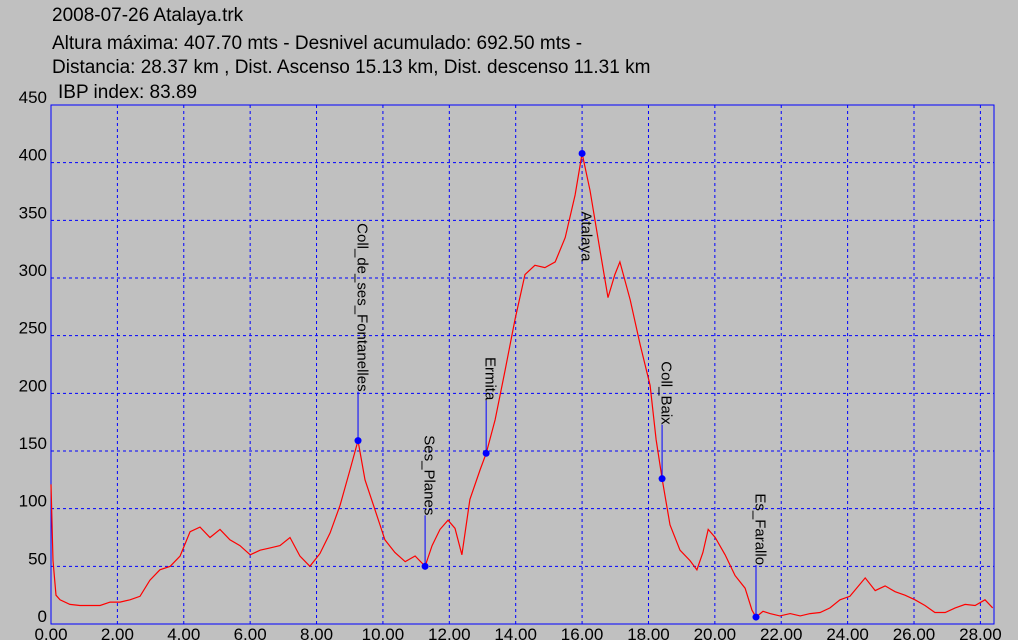 The image size is (1018, 640). Describe the element at coordinates (383, 632) in the screenshot. I see `x-tick-label: 10.00` at that location.